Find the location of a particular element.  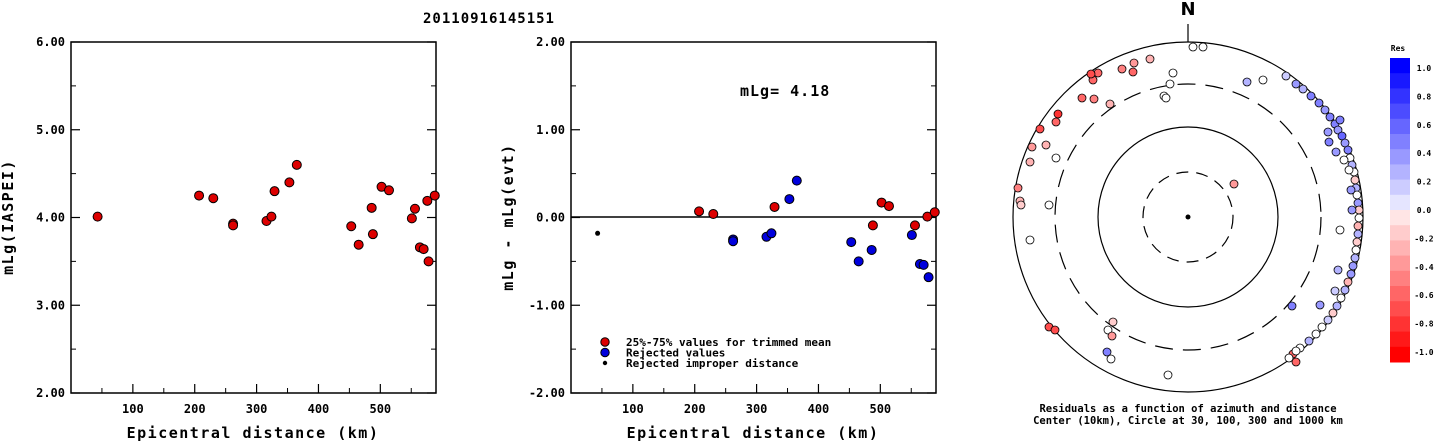

north-label: N is located at coordinates (1187, 10).